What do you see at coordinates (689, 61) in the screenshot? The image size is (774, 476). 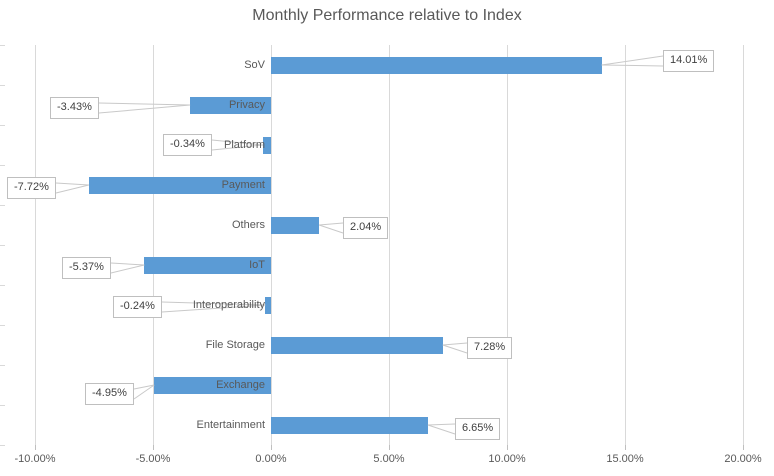 I see `data-label-sov: 14.01%` at bounding box center [689, 61].